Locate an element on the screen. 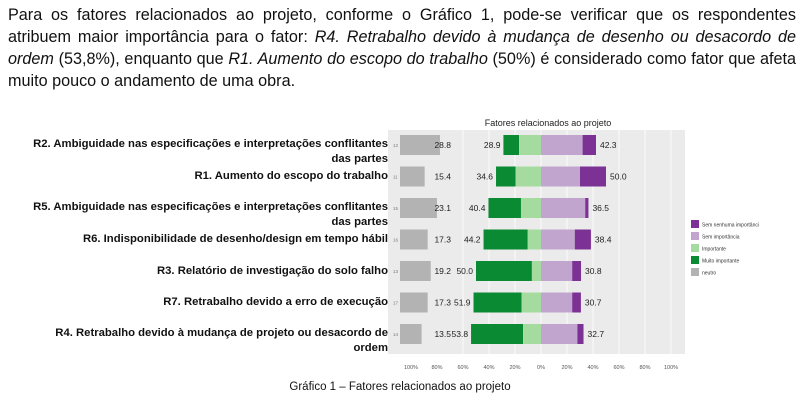  row-label: R7. Retrabalho devido a erro de execução is located at coordinates (198, 302).